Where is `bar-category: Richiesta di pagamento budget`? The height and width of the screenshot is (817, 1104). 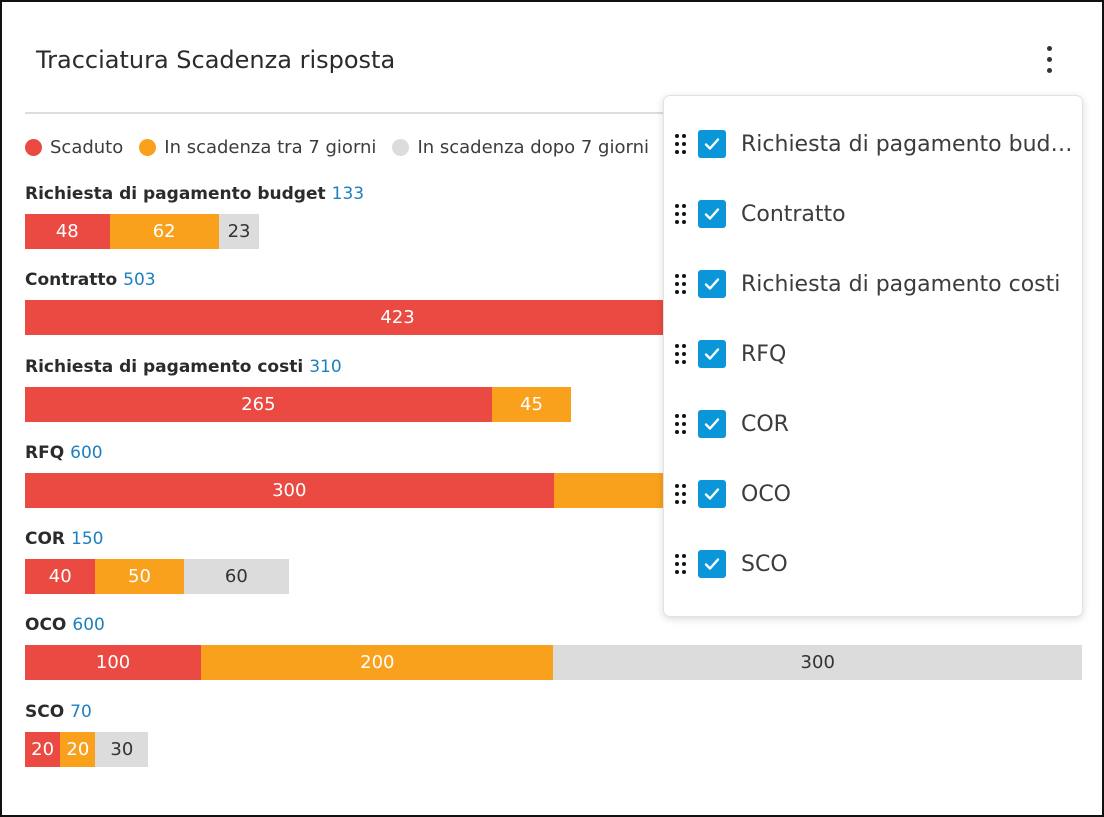
bar-category: Richiesta di pagamento budget is located at coordinates (175, 194).